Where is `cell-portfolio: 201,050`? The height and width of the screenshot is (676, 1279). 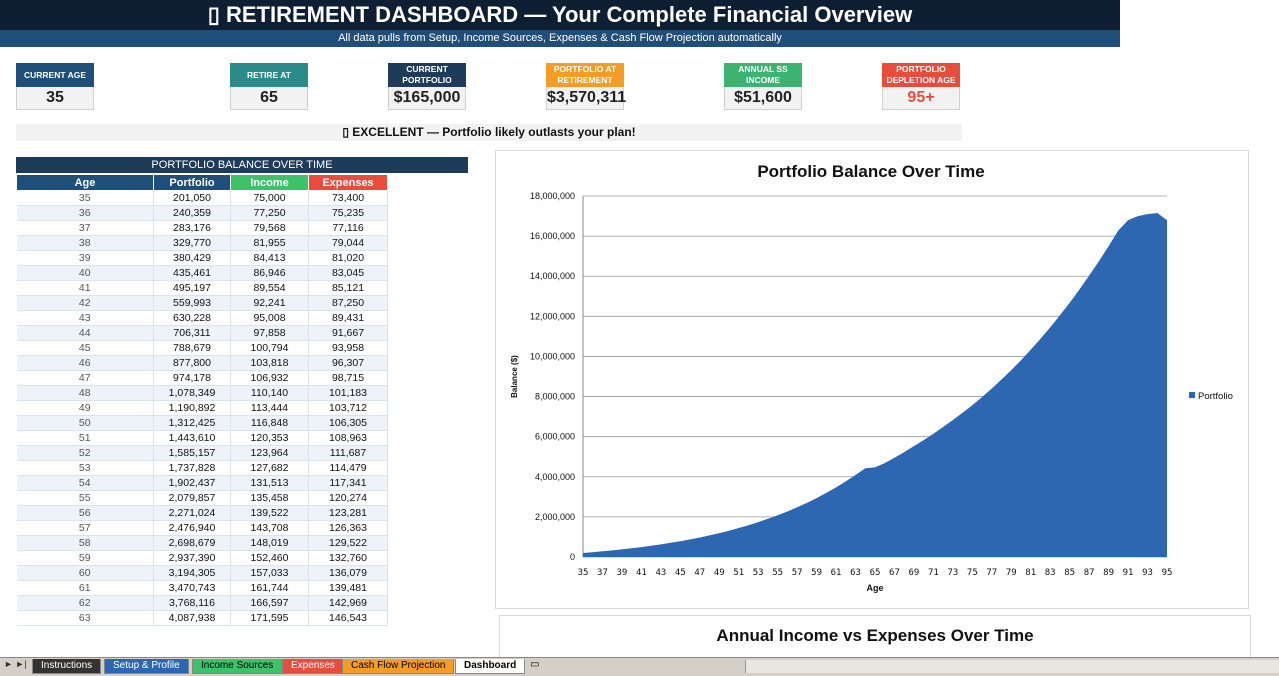
cell-portfolio: 201,050 is located at coordinates (192, 198).